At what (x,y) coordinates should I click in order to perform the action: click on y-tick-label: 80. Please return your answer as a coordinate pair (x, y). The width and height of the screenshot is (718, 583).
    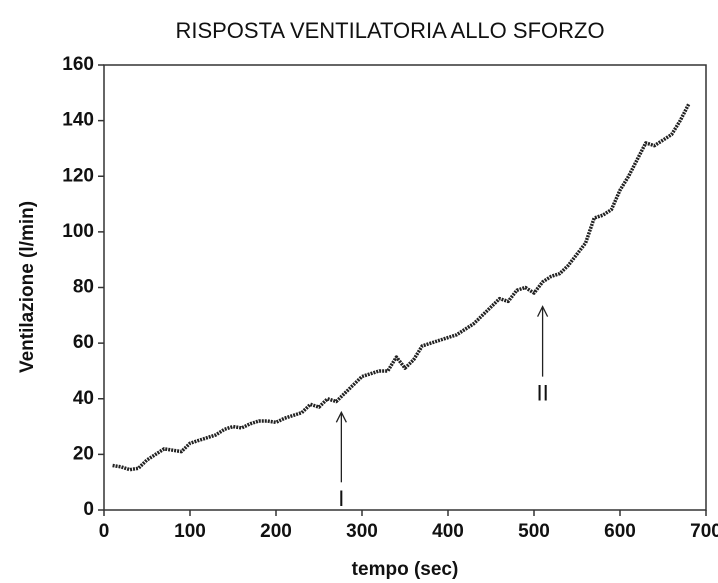
    Looking at the image, I should click on (83, 287).